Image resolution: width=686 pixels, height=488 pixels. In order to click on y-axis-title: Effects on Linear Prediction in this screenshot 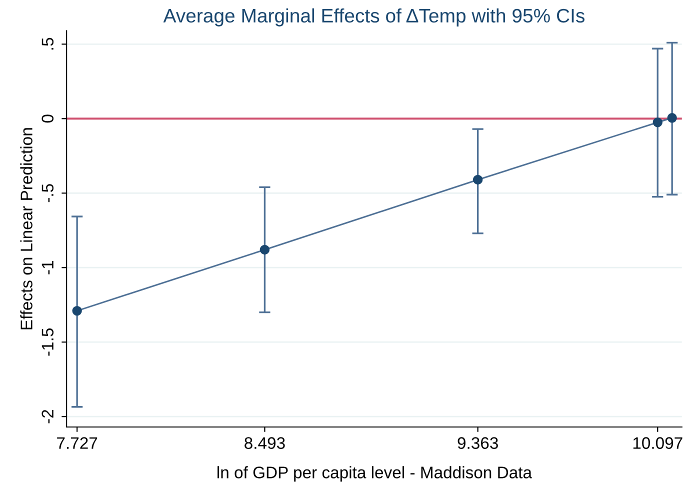, I will do `click(26, 229)`.